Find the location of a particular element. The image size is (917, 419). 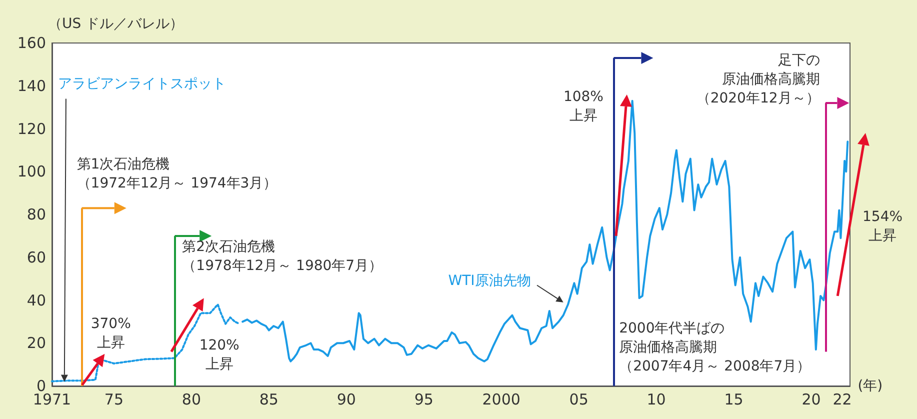

y-tick-label: 120 is located at coordinates (31, 129).